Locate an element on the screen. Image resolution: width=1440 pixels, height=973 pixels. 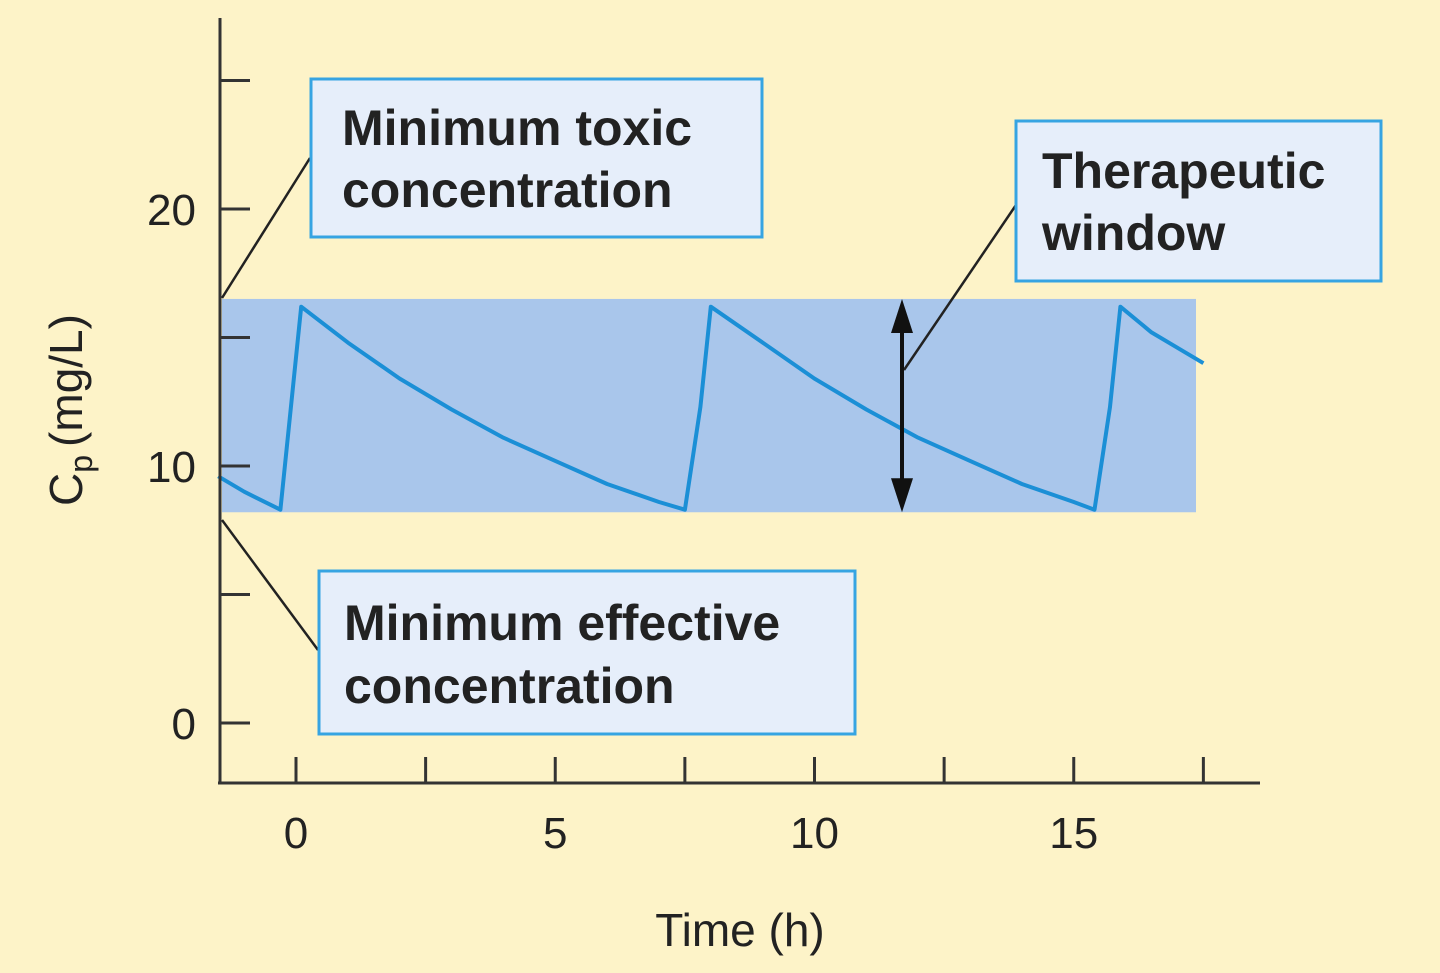
toxic-callout-box is located at coordinates (536, 158).